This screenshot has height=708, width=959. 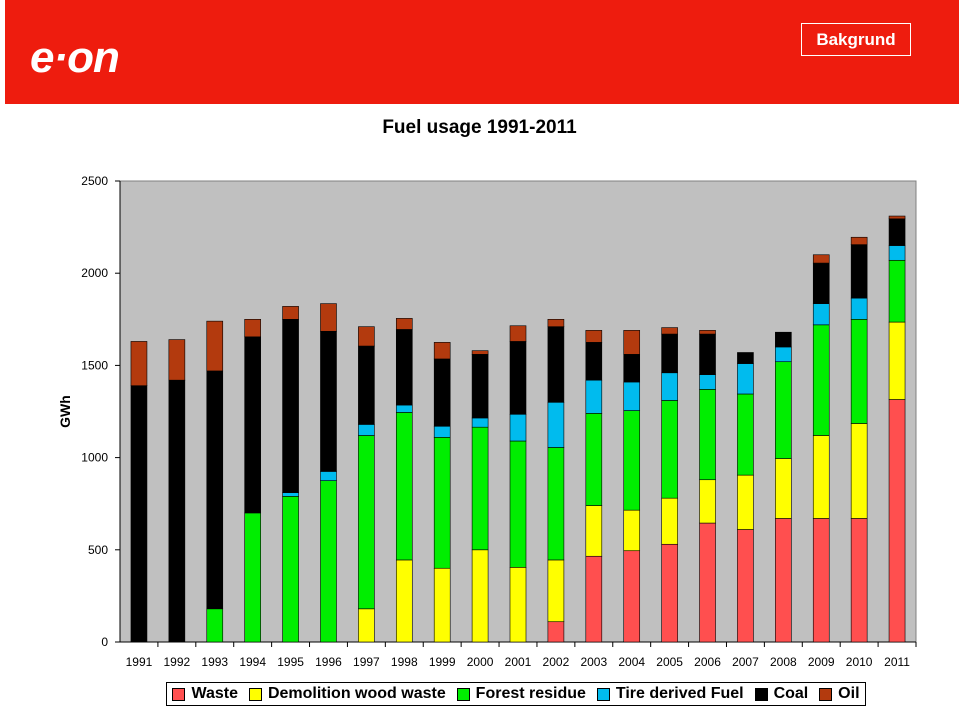 What do you see at coordinates (631, 662) in the screenshot?
I see `x-tick-label: 2004` at bounding box center [631, 662].